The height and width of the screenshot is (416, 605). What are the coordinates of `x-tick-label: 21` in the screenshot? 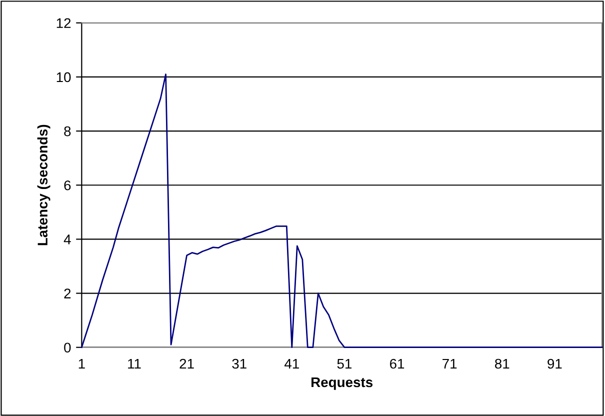 It's located at (187, 363).